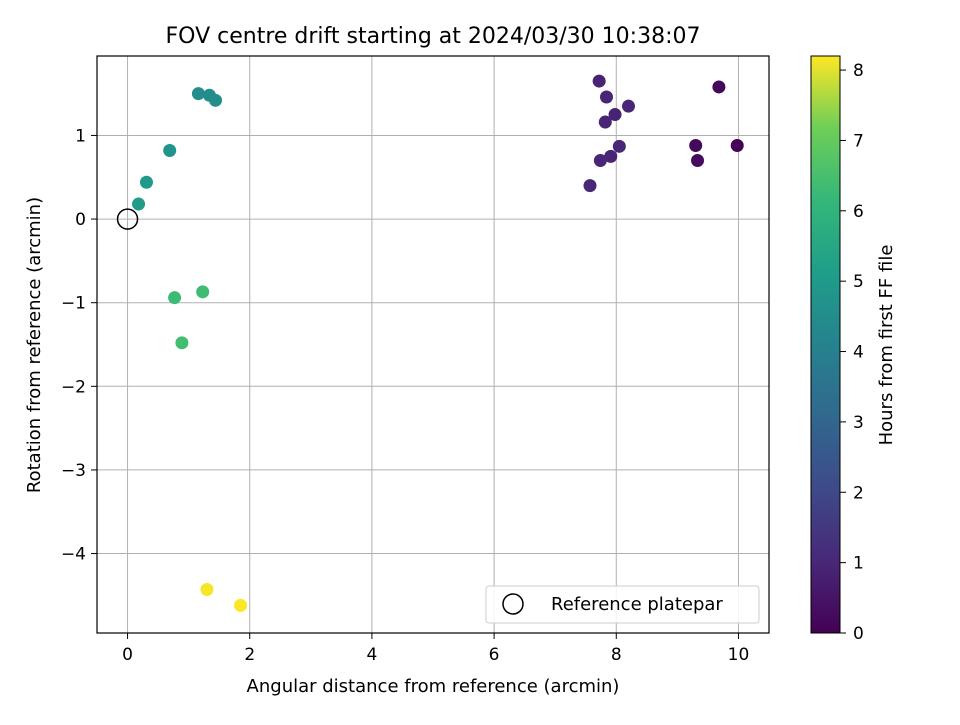  I want to click on colorbar-tick-label: 8, so click(858, 71).